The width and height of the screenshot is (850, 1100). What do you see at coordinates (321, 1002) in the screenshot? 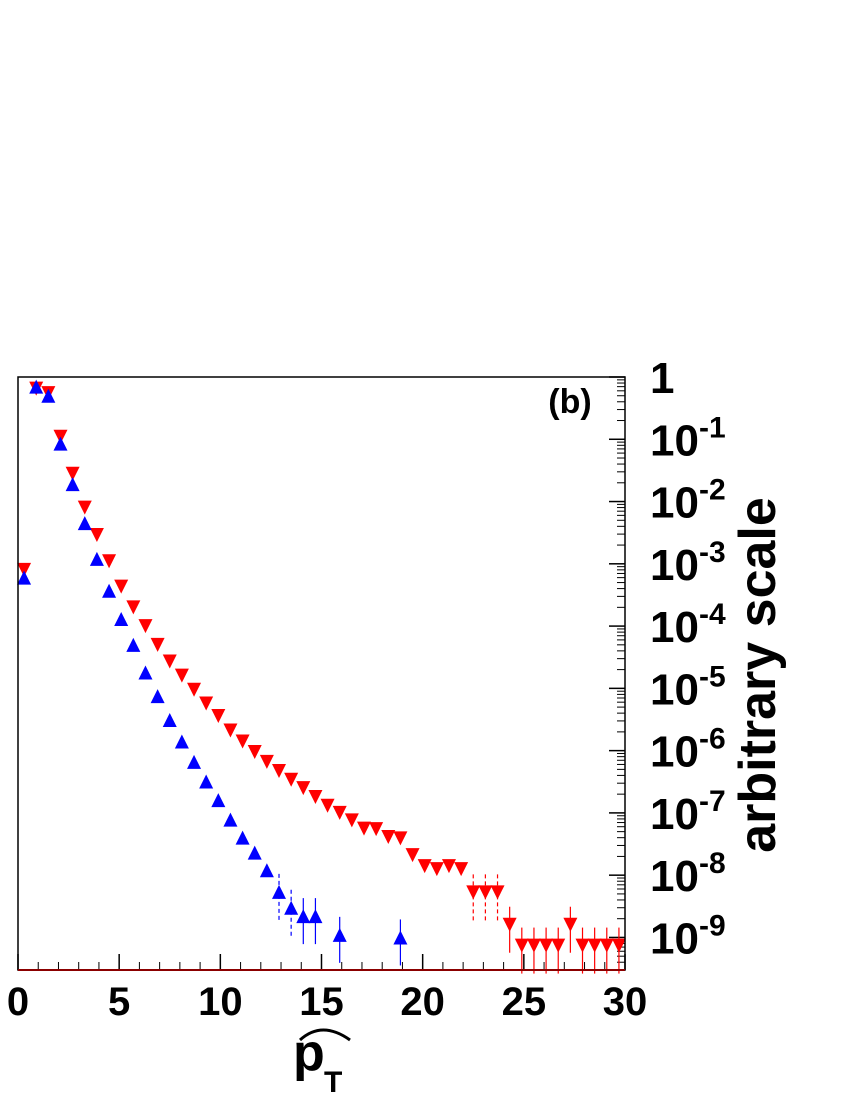
I see `x-tick-label: 15` at bounding box center [321, 1002].